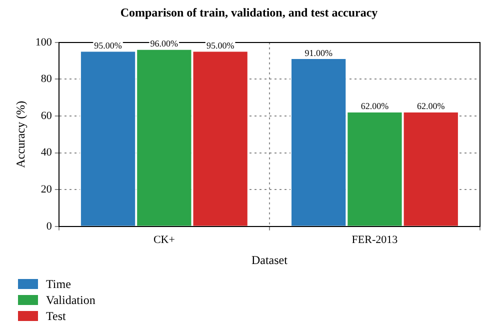 This screenshot has height=328, width=500. Describe the element at coordinates (375, 240) in the screenshot. I see `x-tick-label: FER-2013` at that location.